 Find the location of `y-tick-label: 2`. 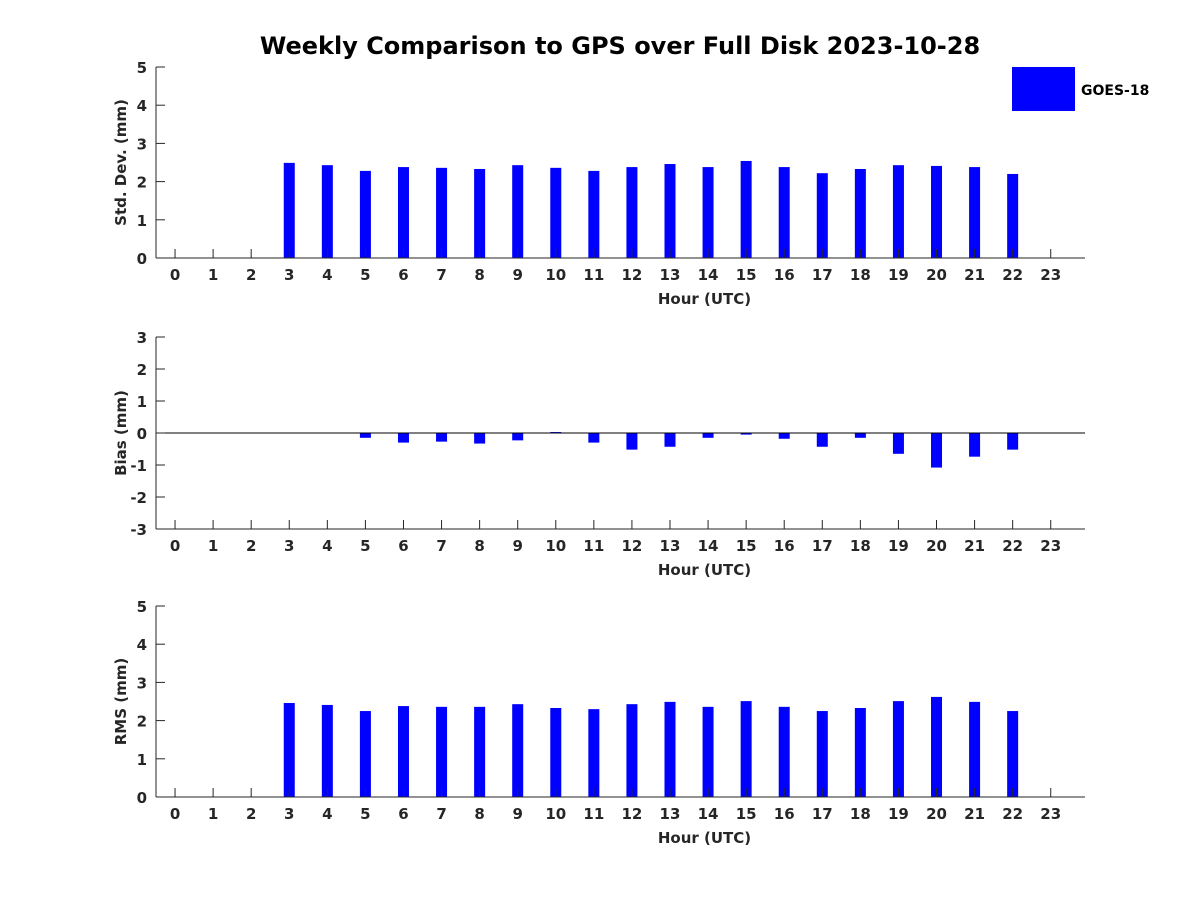

y-tick-label: 2 is located at coordinates (142, 722).